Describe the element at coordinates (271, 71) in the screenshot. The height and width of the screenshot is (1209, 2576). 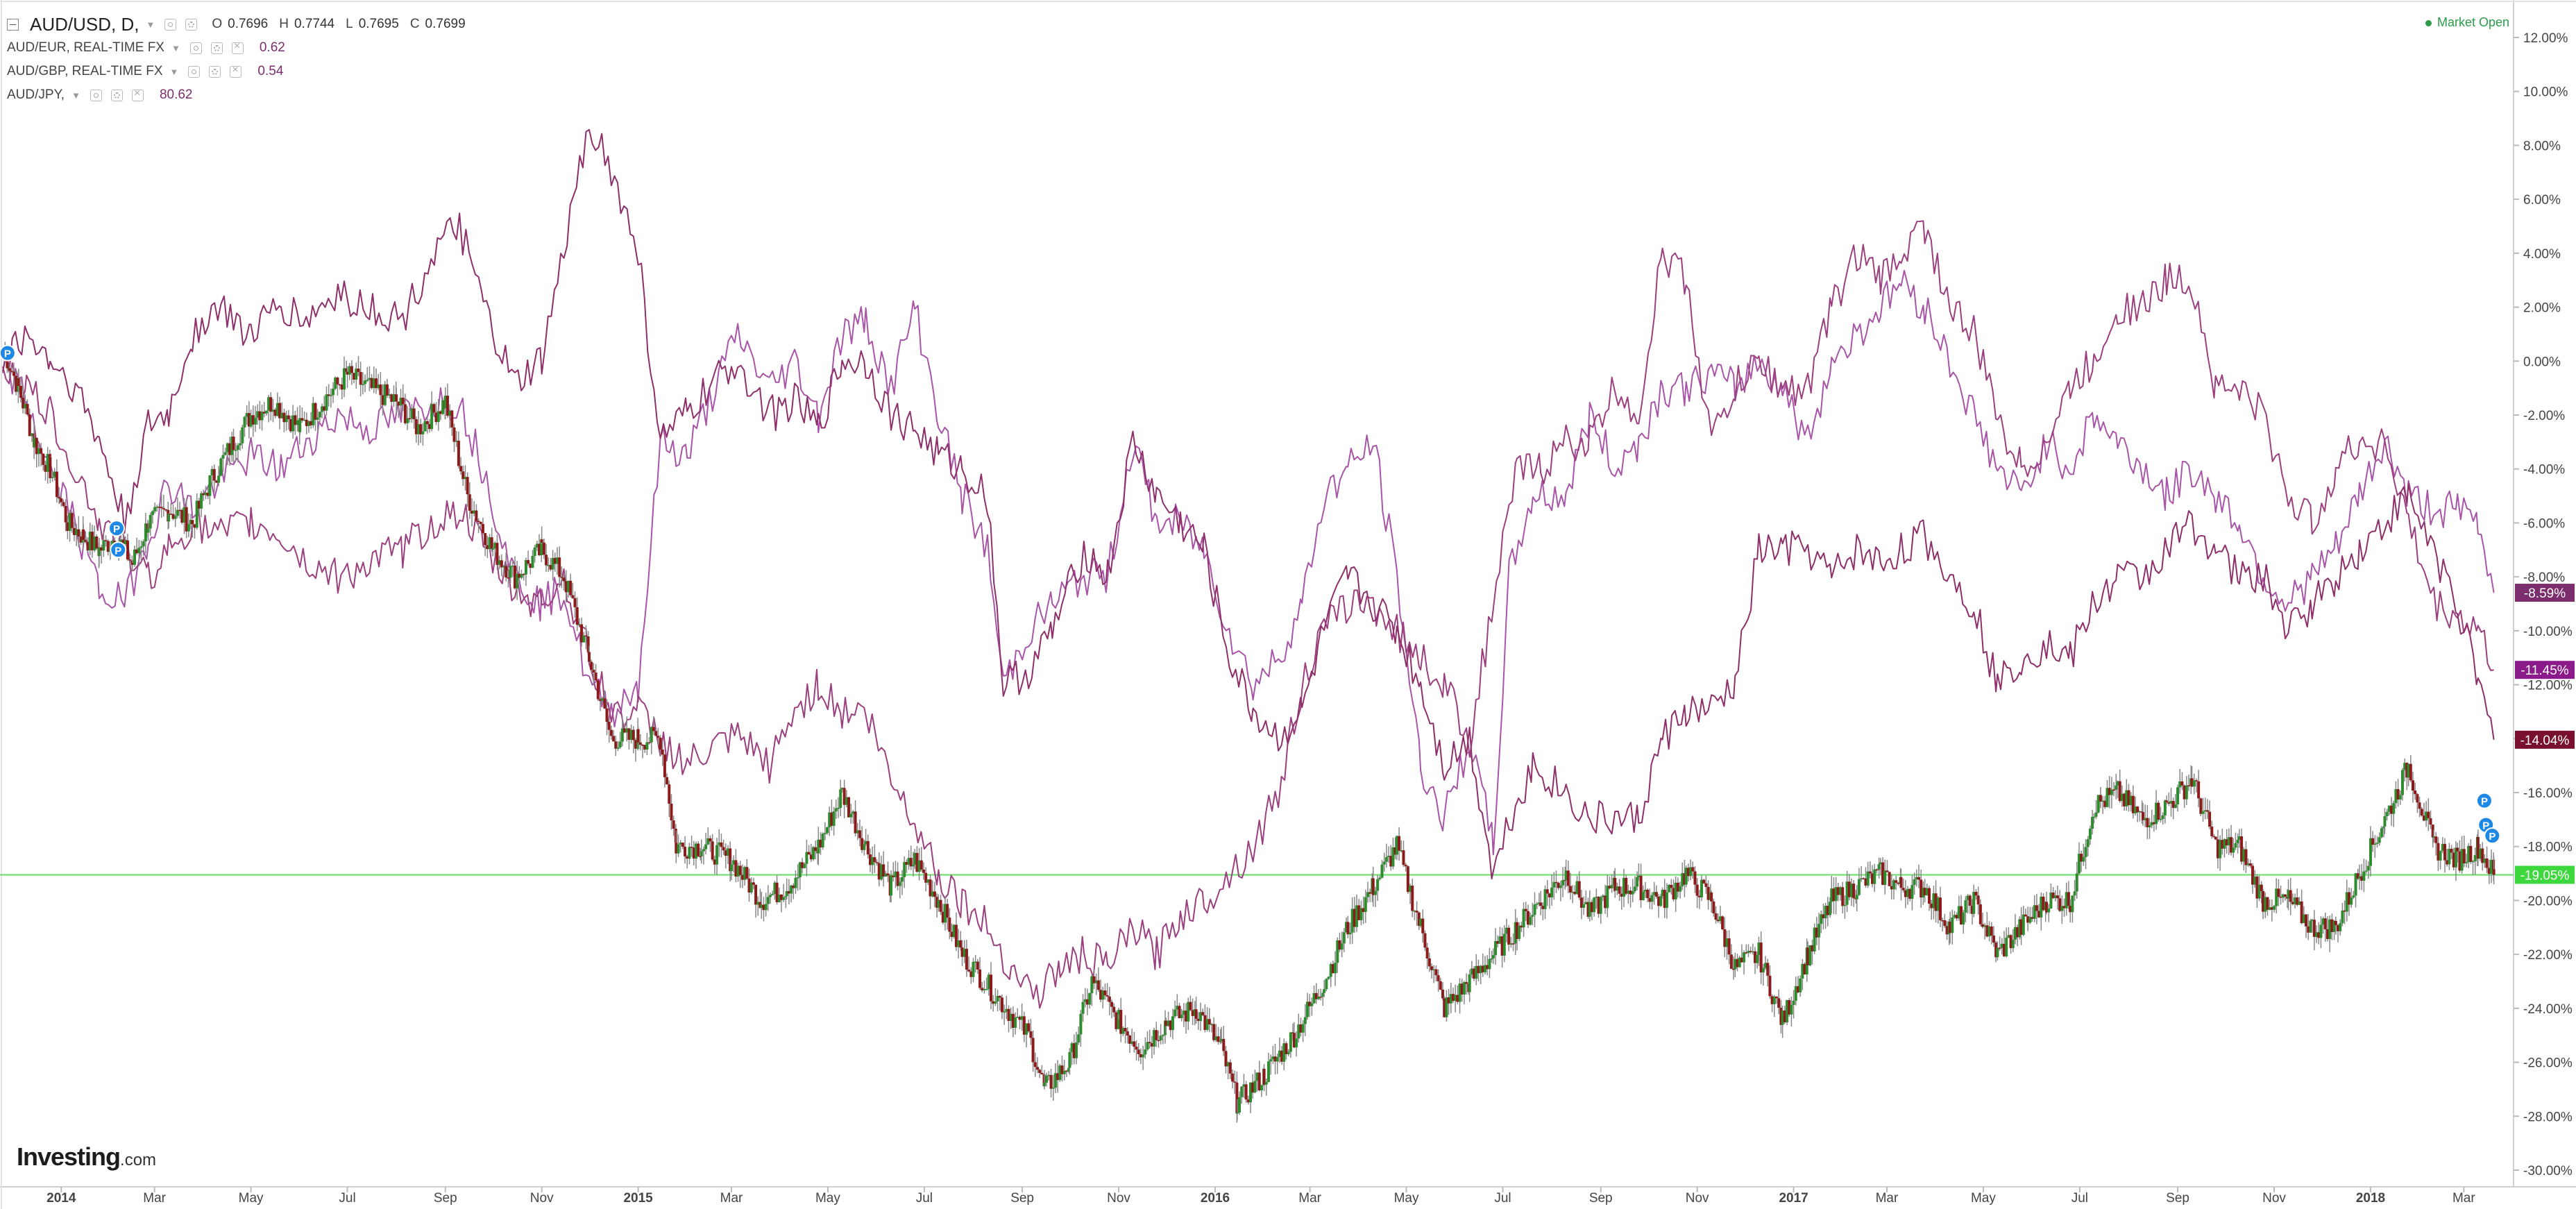
I see `legend-overlay-value: 0.54` at that location.